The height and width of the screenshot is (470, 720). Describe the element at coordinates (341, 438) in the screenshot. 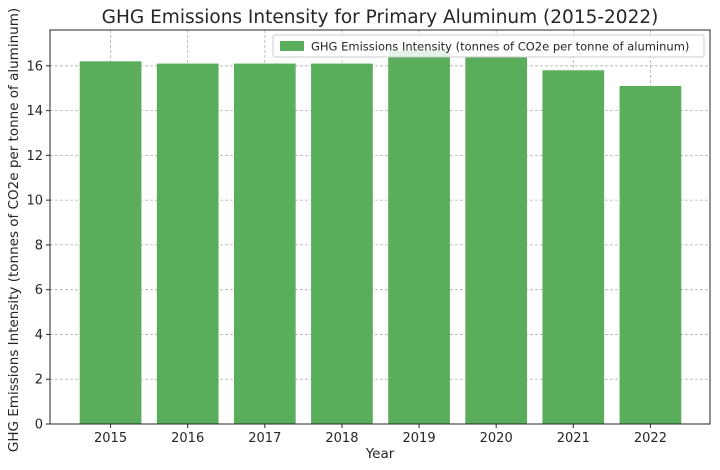

I see `x-tick-label: 2018` at that location.